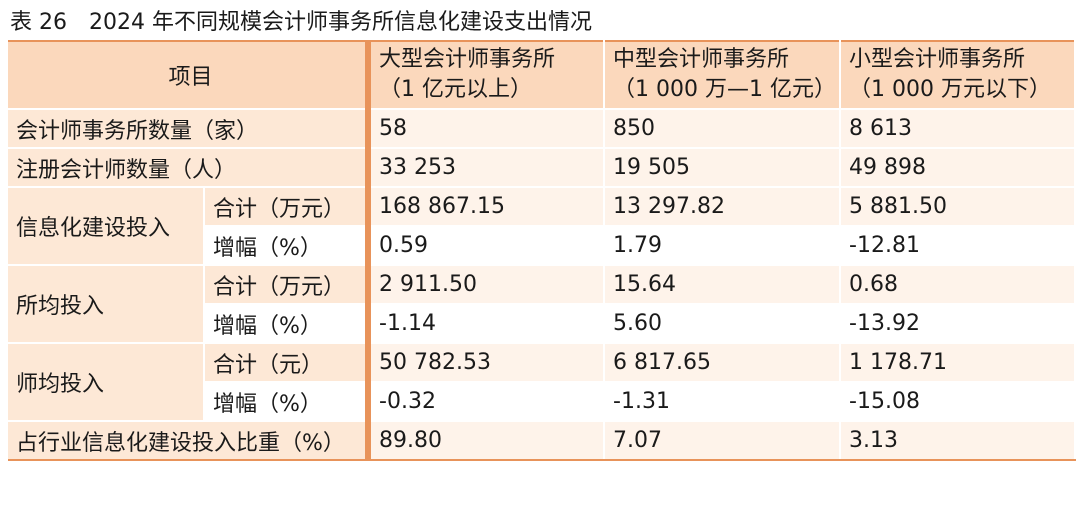 The width and height of the screenshot is (1080, 522). I want to click on cell-small: -13.92, so click(958, 324).